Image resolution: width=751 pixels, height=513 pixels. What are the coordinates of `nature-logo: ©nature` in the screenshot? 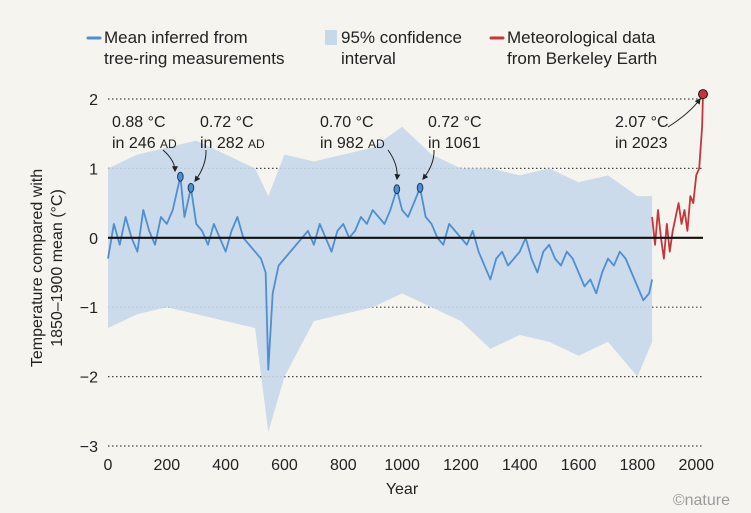 It's located at (701, 500).